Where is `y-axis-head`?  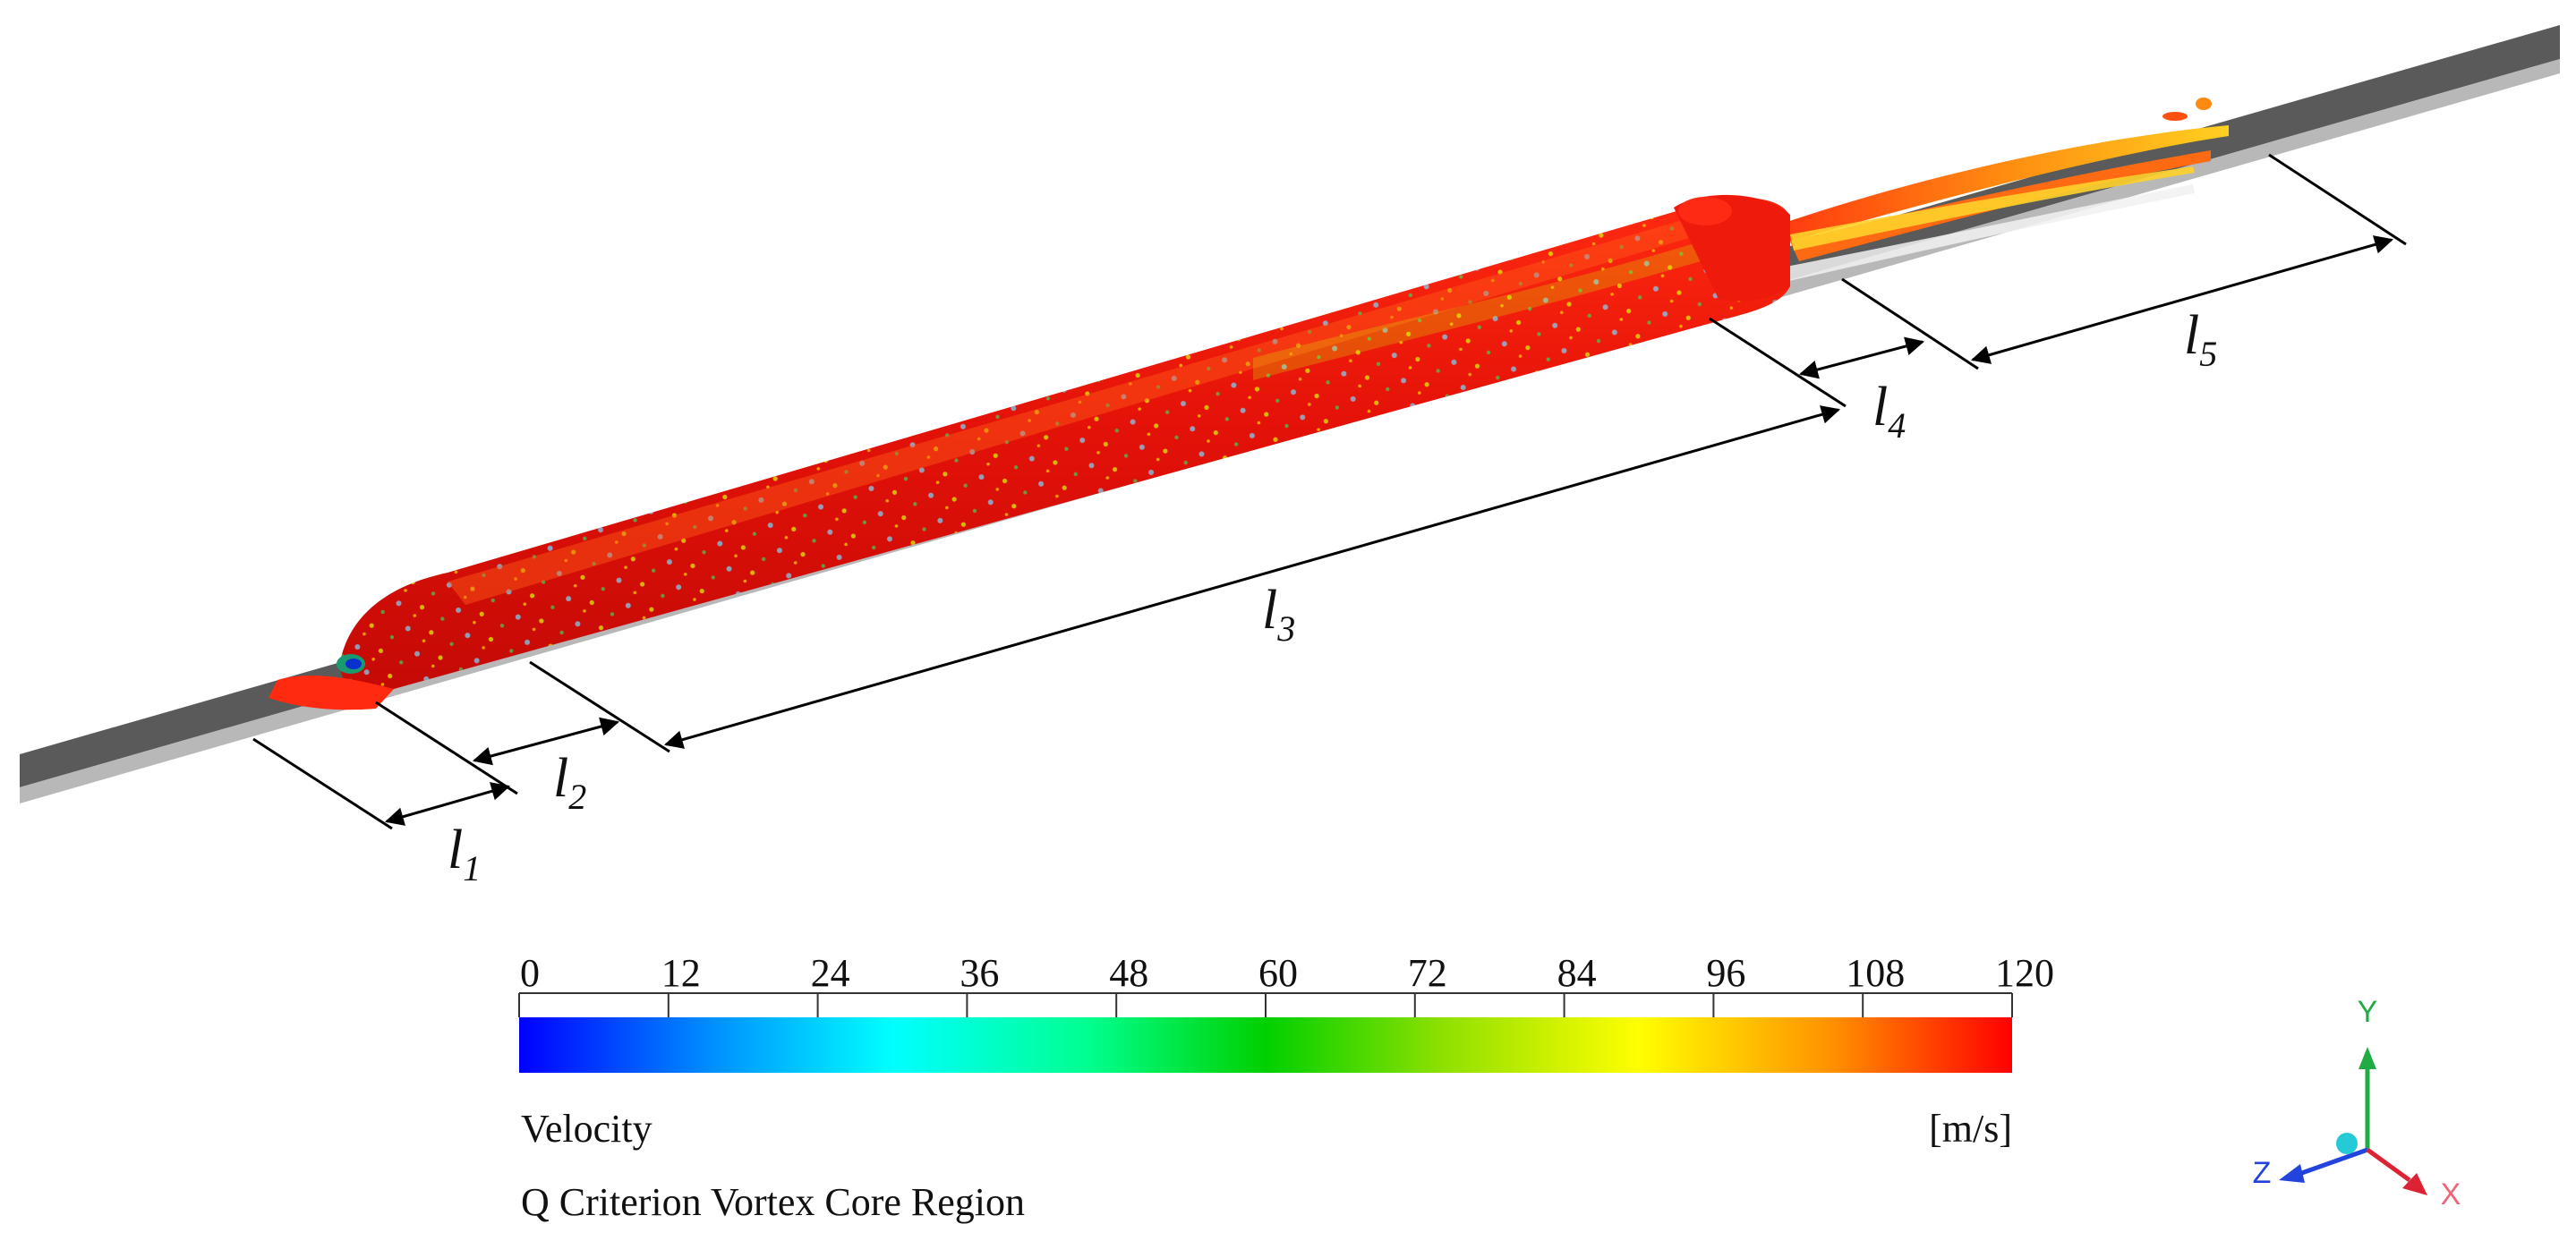 y-axis-head is located at coordinates (2367, 1058).